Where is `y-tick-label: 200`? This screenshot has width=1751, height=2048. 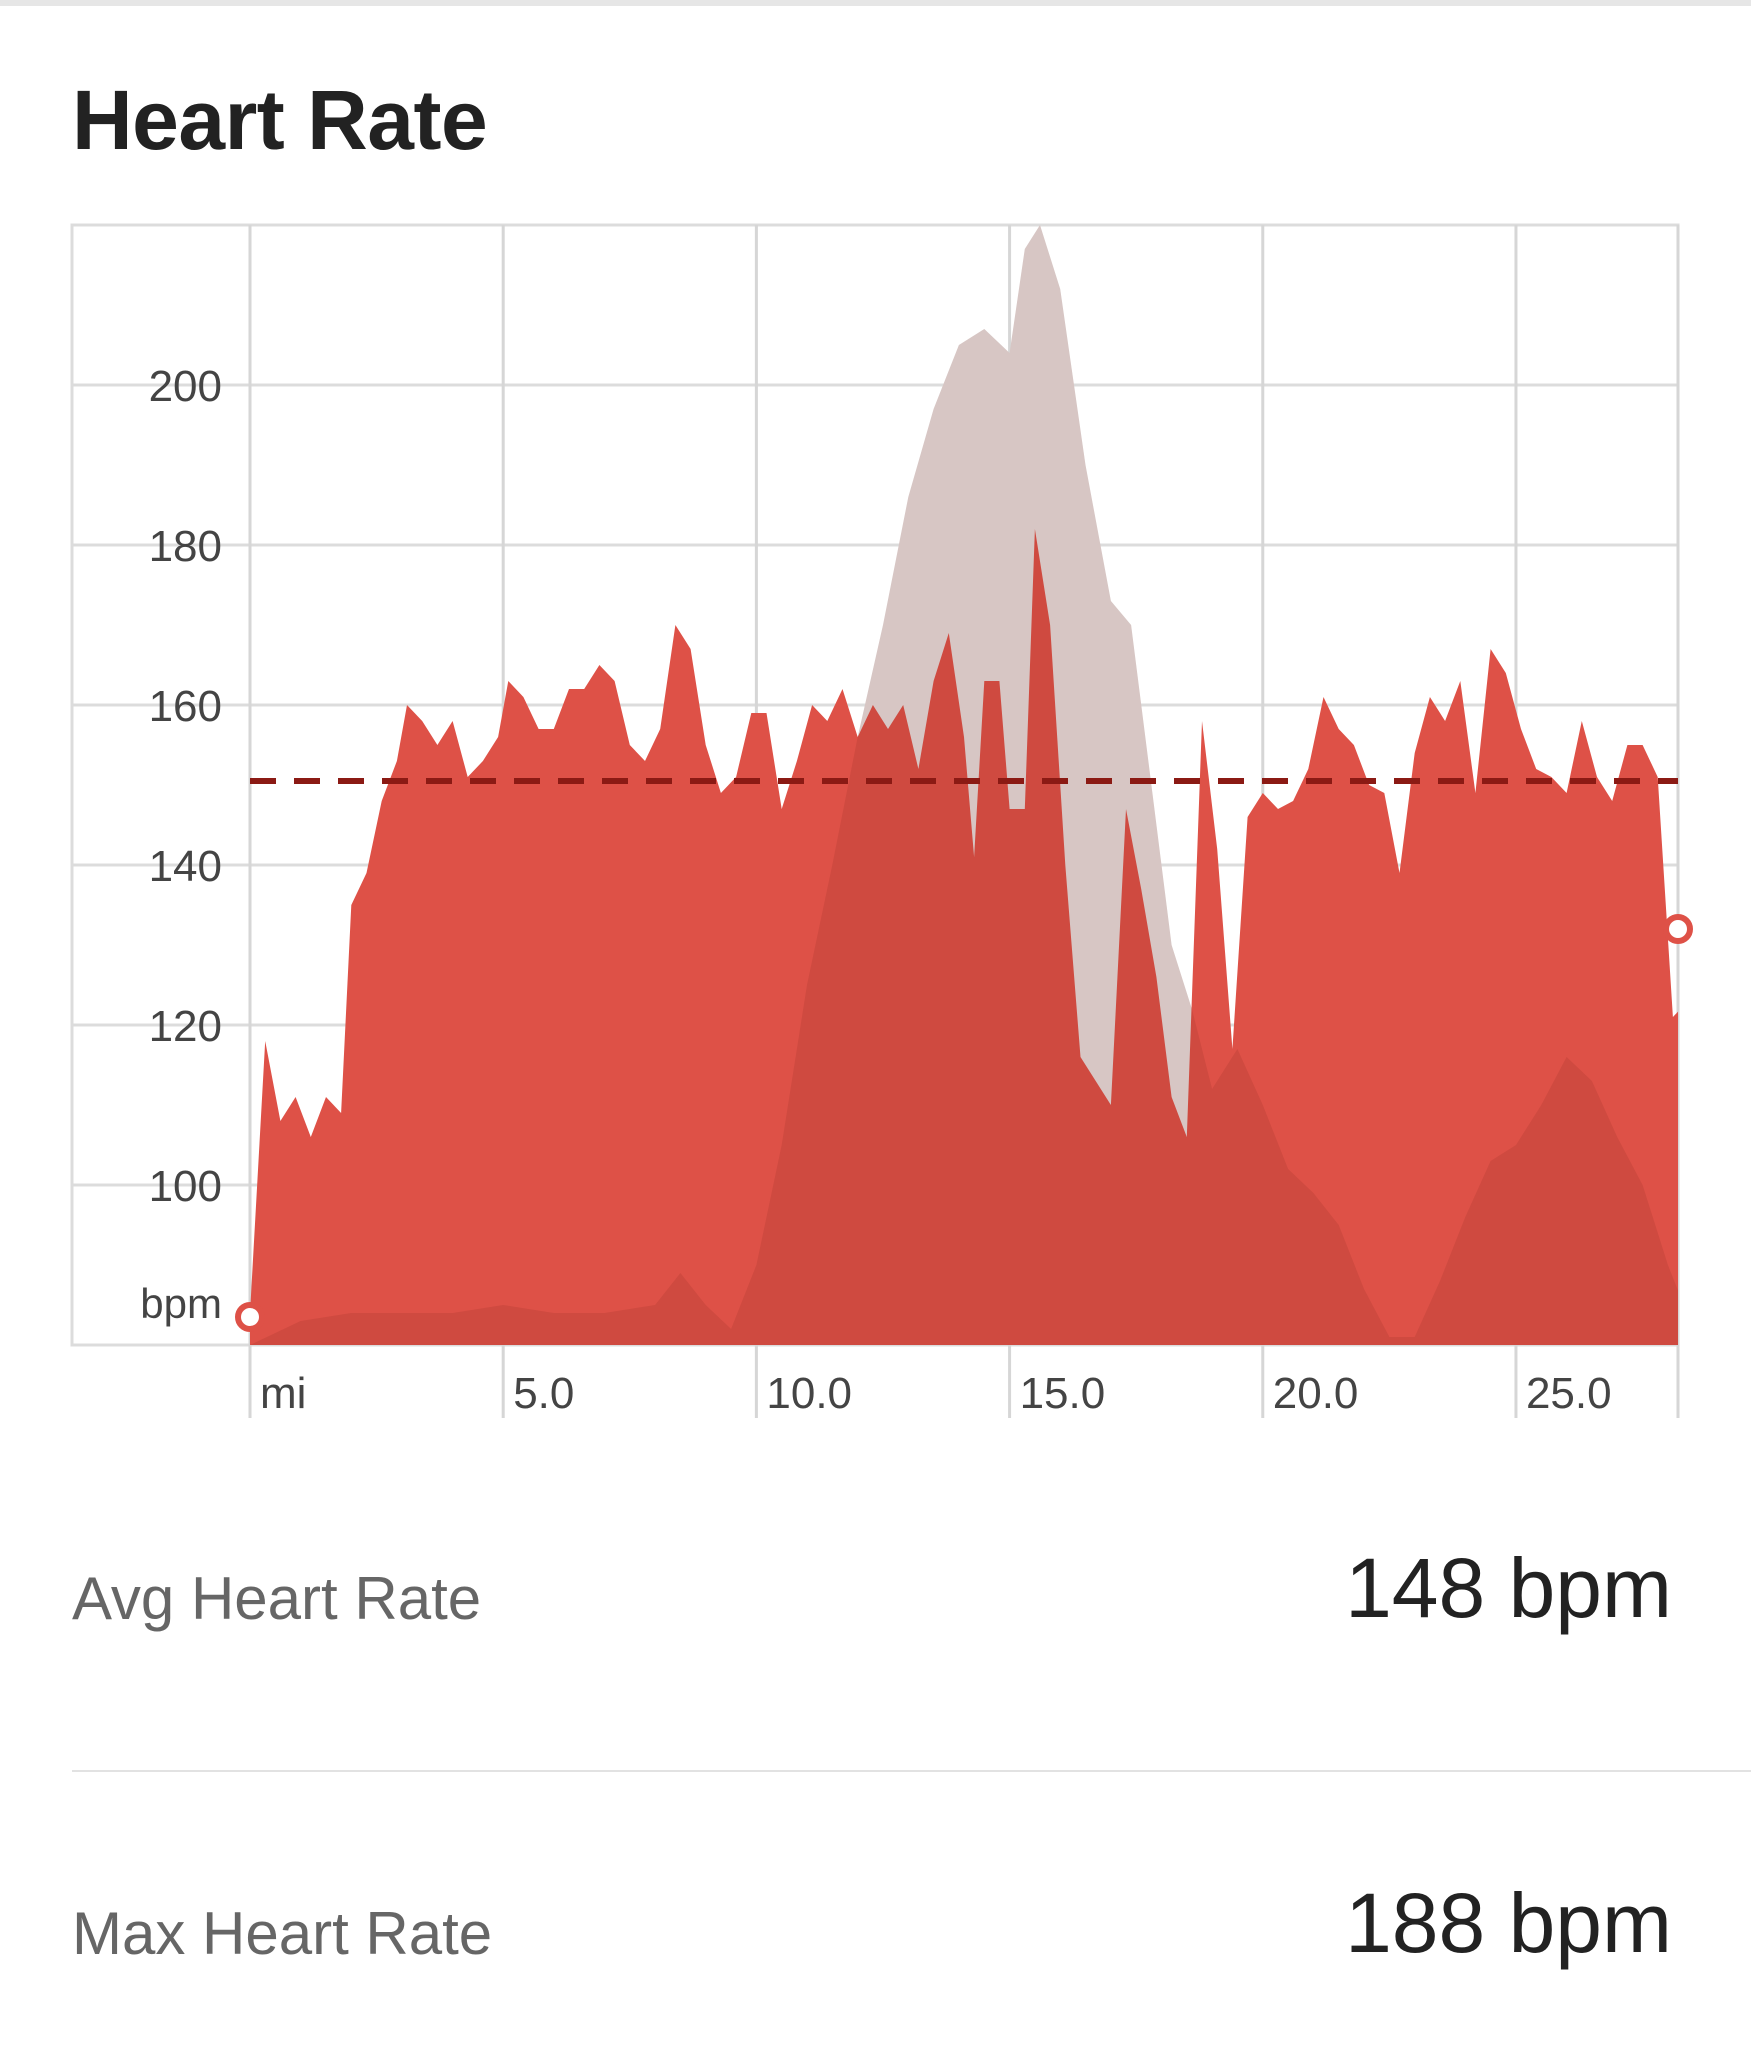
y-tick-label: 200 is located at coordinates (185, 386).